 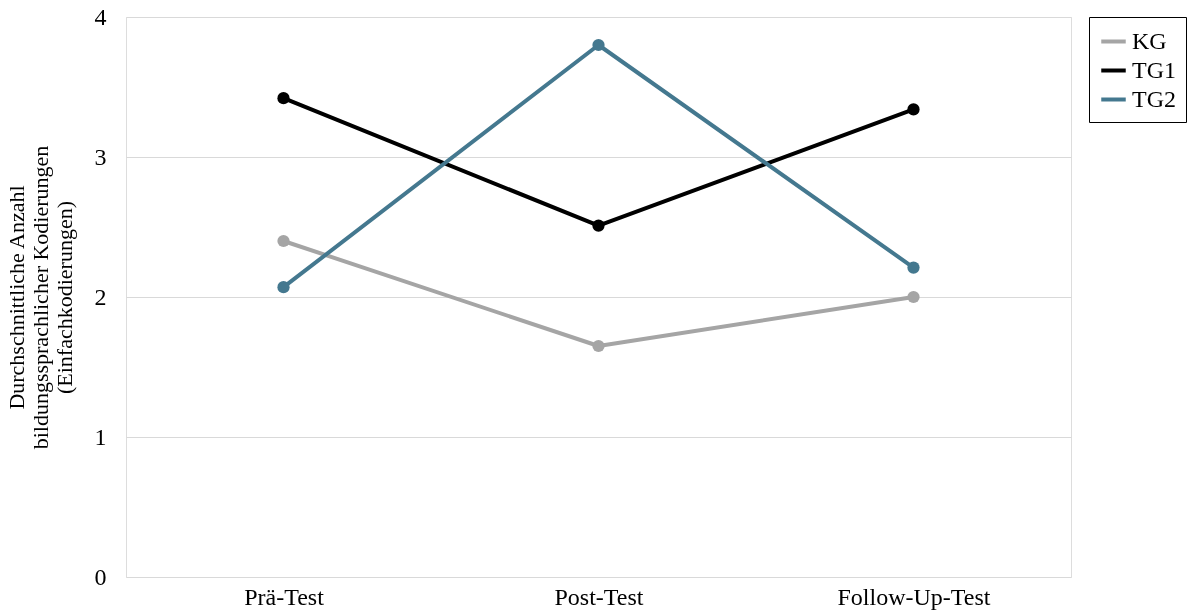 What do you see at coordinates (100, 16) in the screenshot?
I see `y-tick-label: 4` at bounding box center [100, 16].